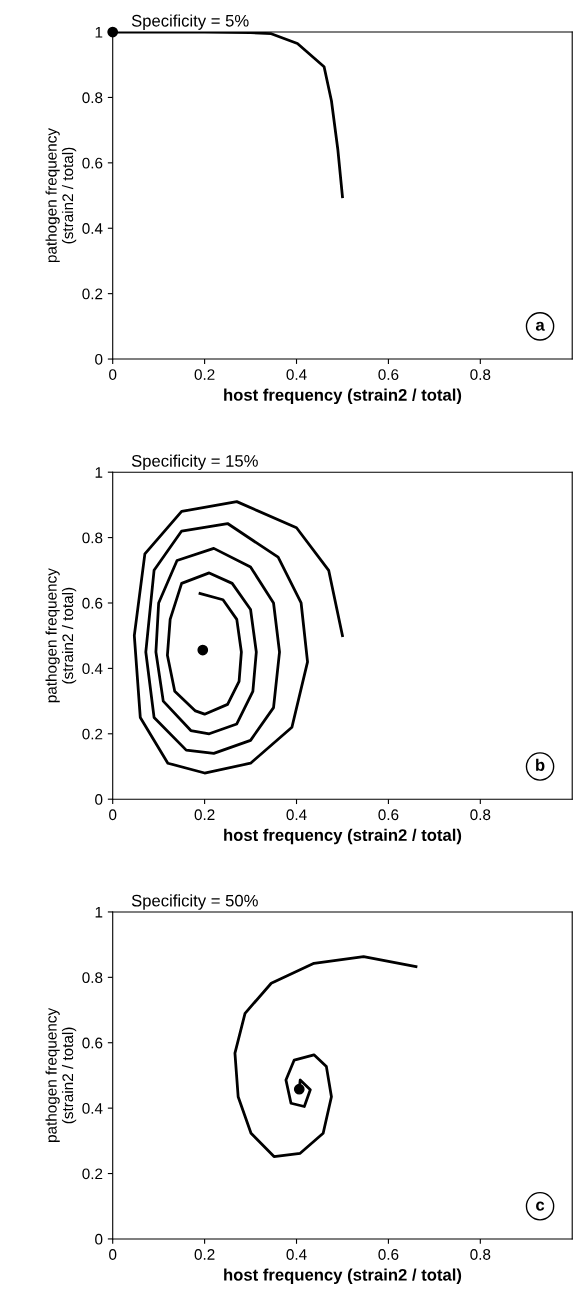  What do you see at coordinates (540, 1206) in the screenshot?
I see `annotation: c` at bounding box center [540, 1206].